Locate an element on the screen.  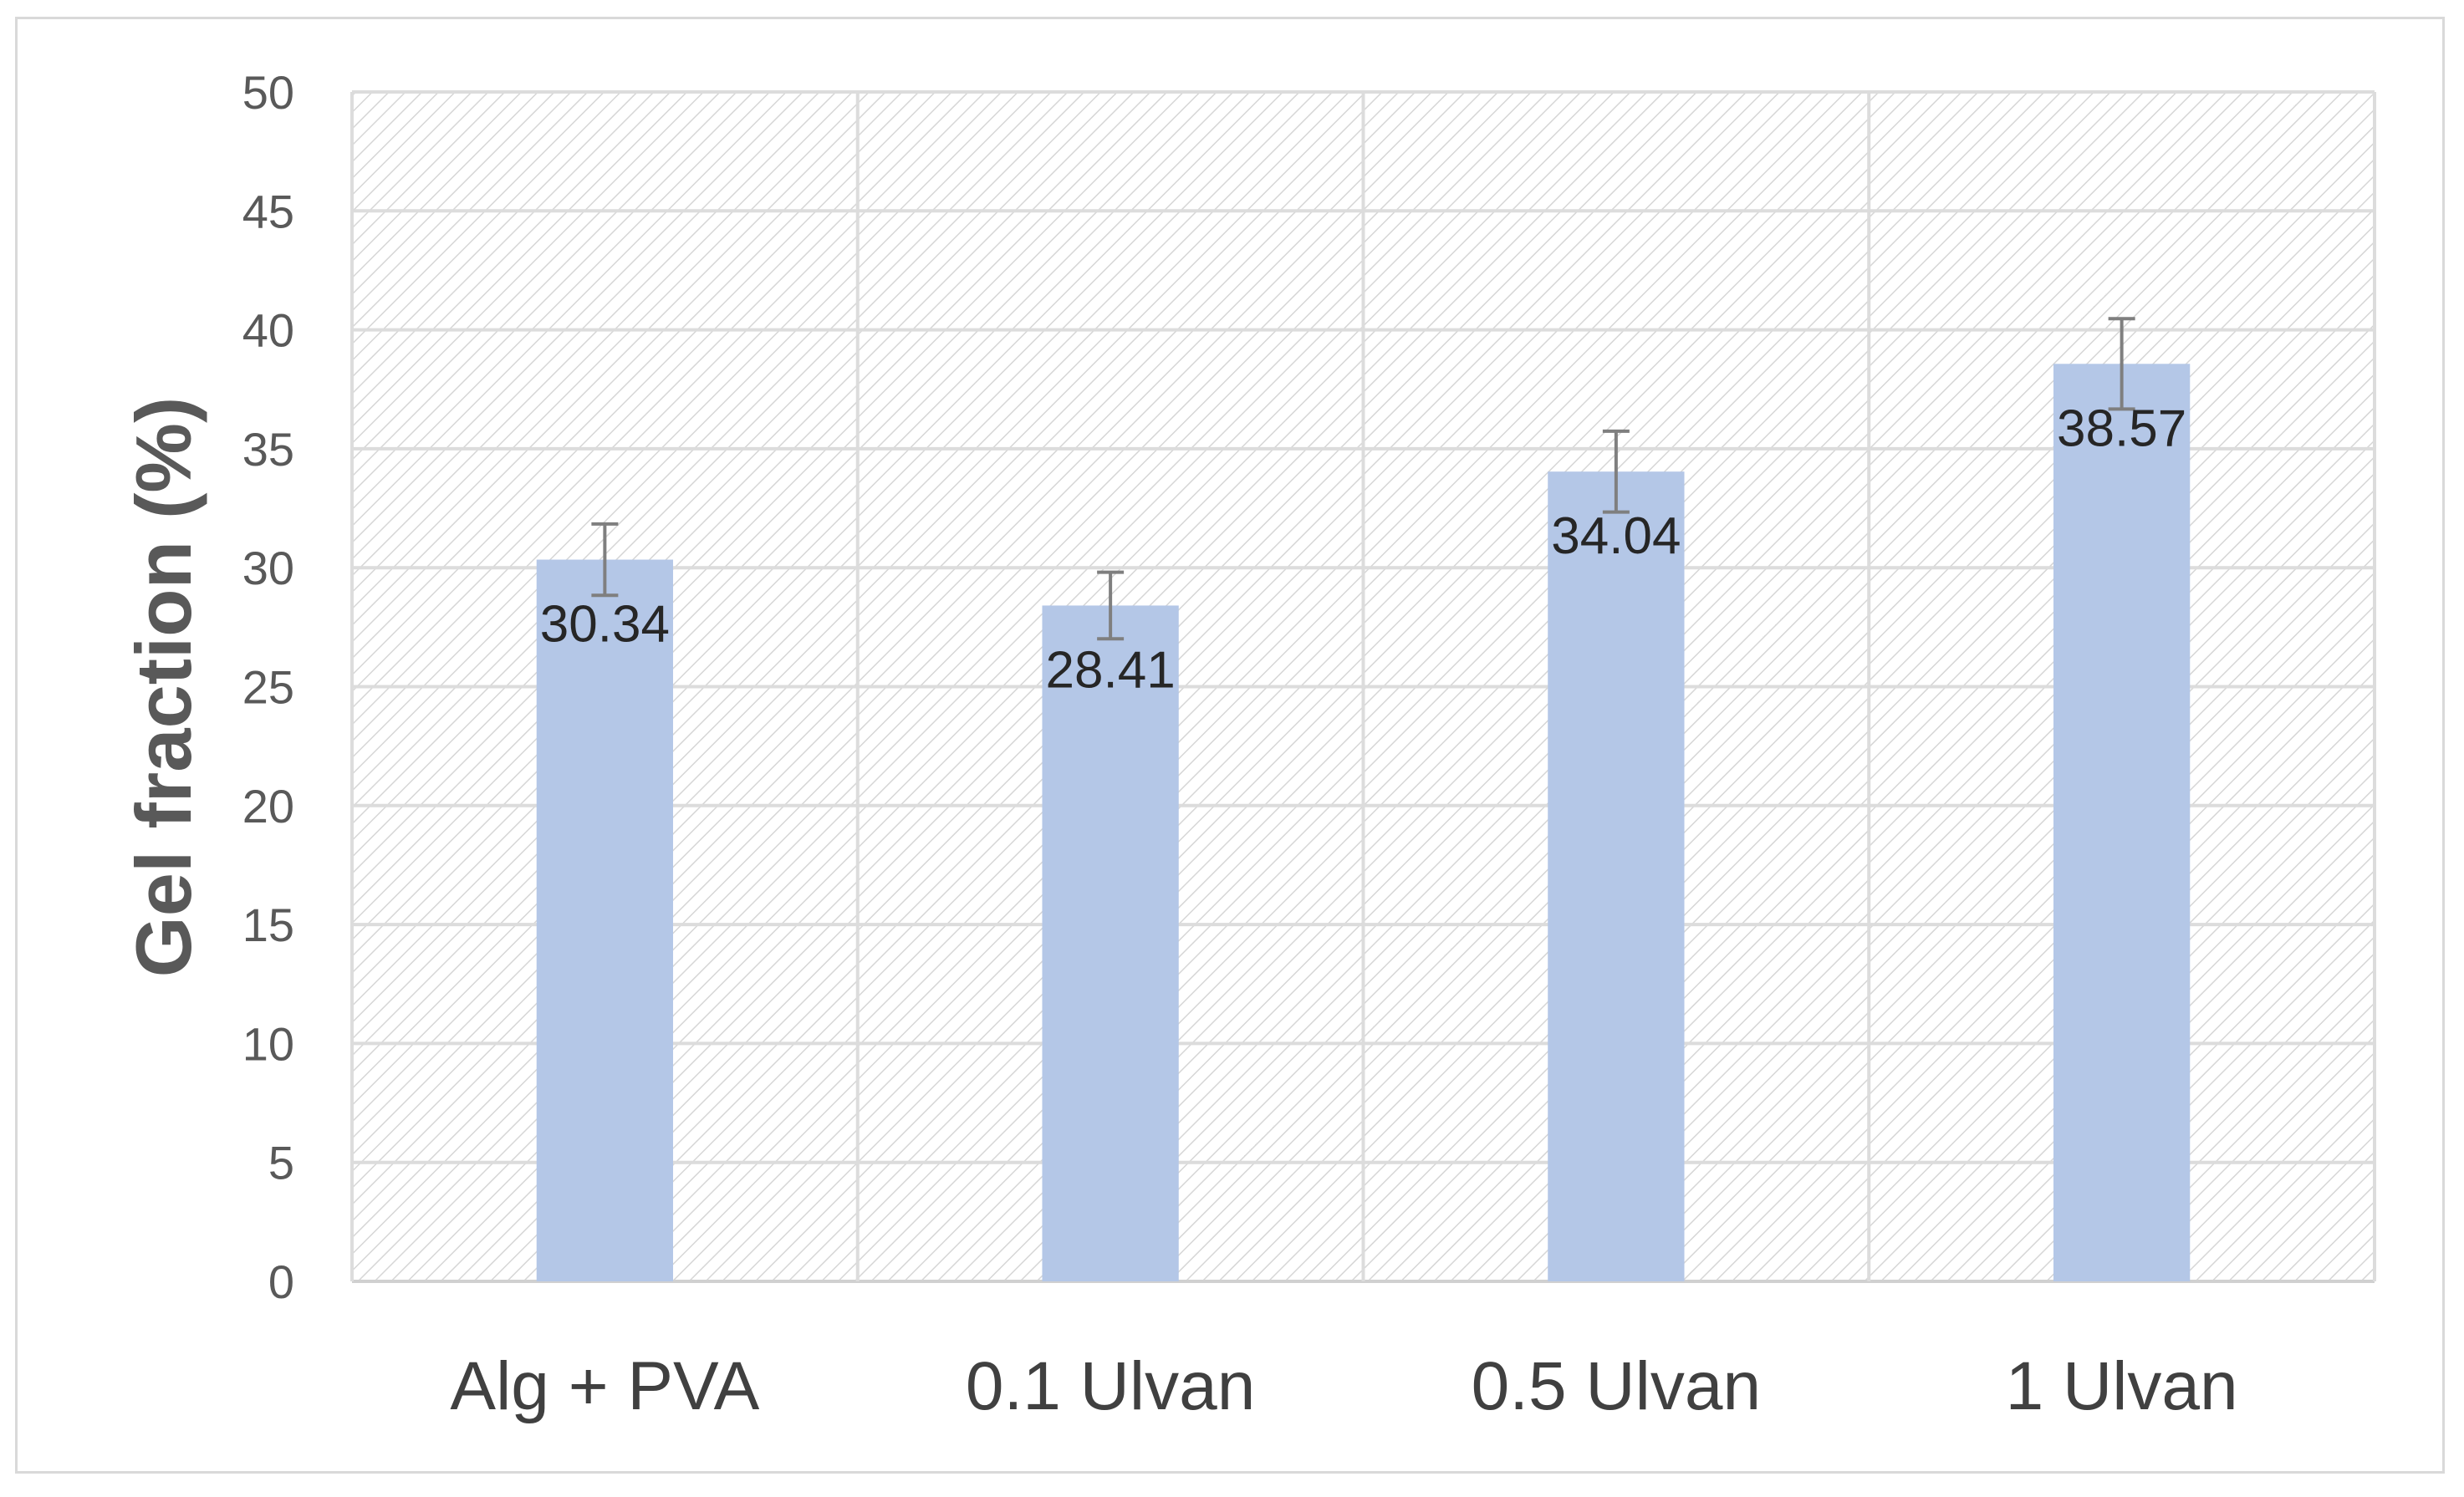
y-tick-label-8: 40 is located at coordinates (268, 330).